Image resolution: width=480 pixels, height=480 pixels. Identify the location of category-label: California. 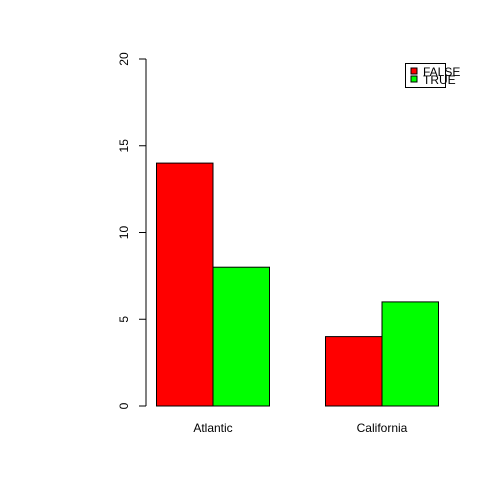
(382, 428).